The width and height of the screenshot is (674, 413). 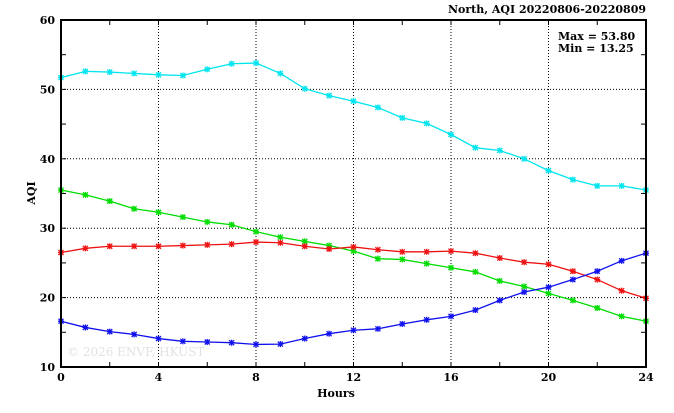 What do you see at coordinates (48, 298) in the screenshot?
I see `y-tick-label: 20` at bounding box center [48, 298].